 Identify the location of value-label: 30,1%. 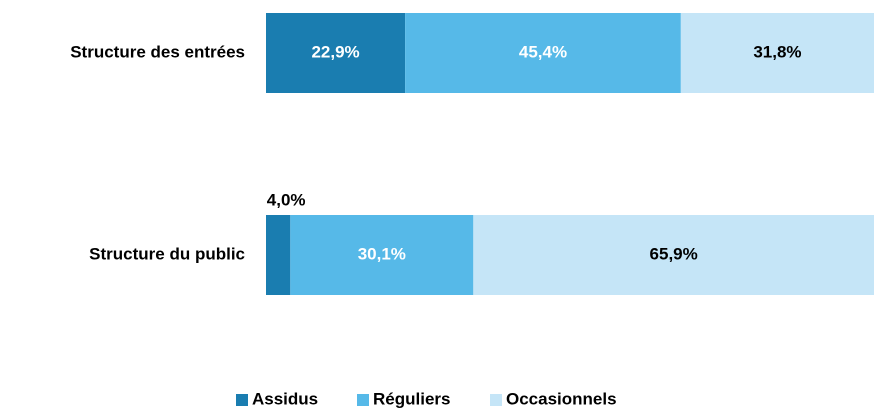
(382, 253).